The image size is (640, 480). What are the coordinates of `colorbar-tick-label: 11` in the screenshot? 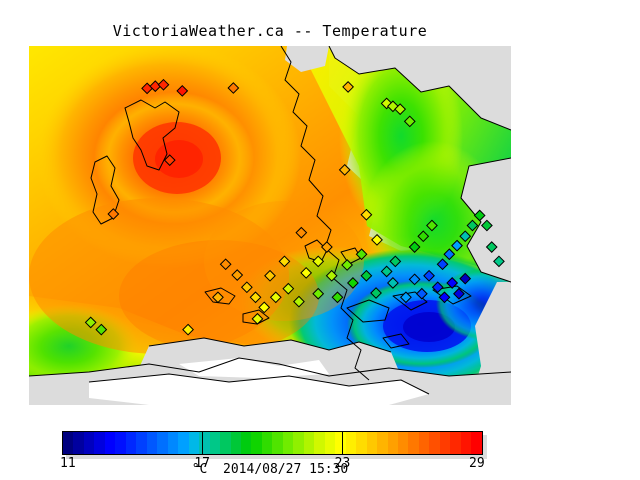 It's located at (68, 463).